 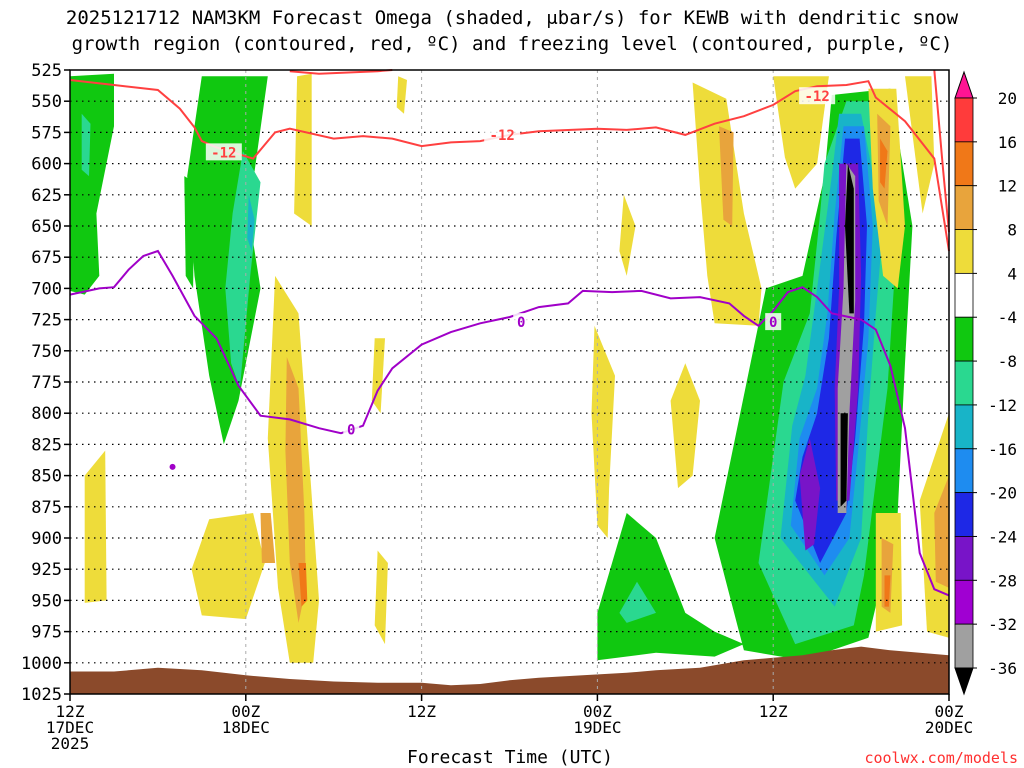 I want to click on freezing-level-dot, so click(x=172, y=466).